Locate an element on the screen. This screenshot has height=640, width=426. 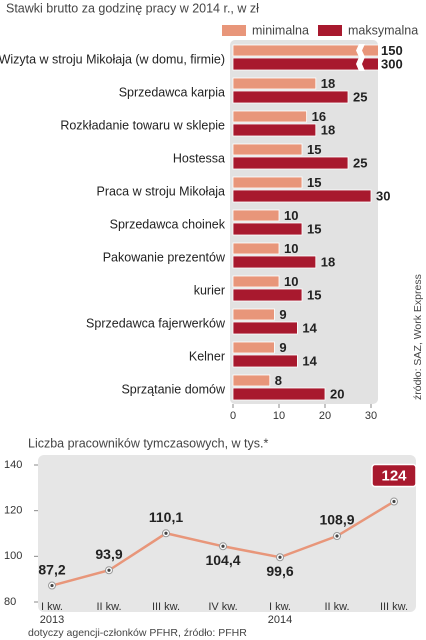
category-label: Sprzedawca fajerwerków is located at coordinates (156, 323).